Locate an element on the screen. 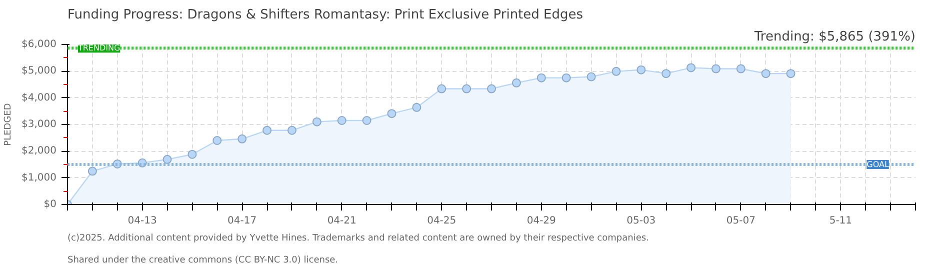  y-tick-label: $0 is located at coordinates (50, 204).